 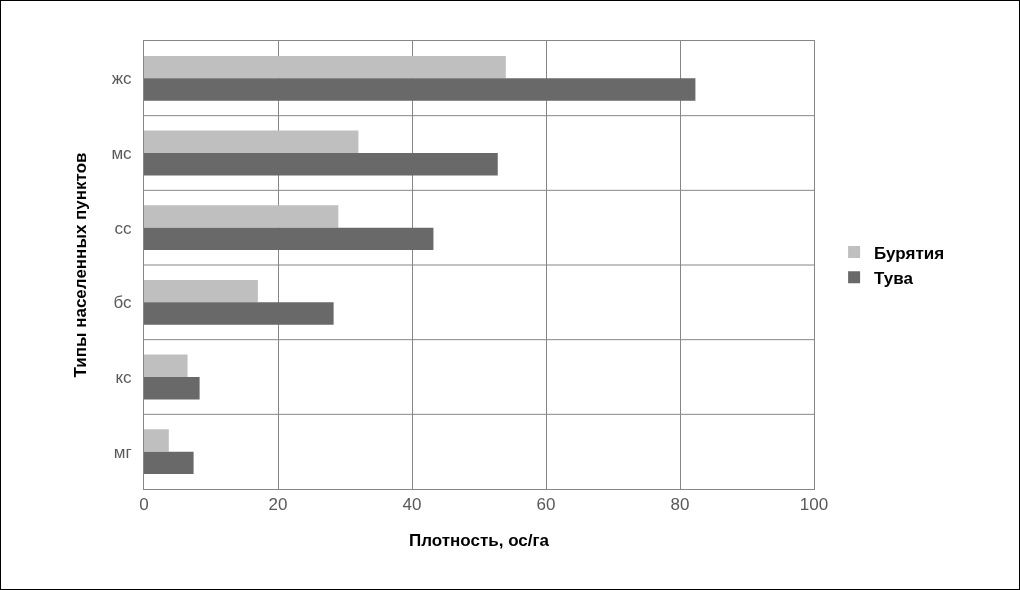 What do you see at coordinates (814, 505) in the screenshot?
I see `x-tick-label: 100` at bounding box center [814, 505].